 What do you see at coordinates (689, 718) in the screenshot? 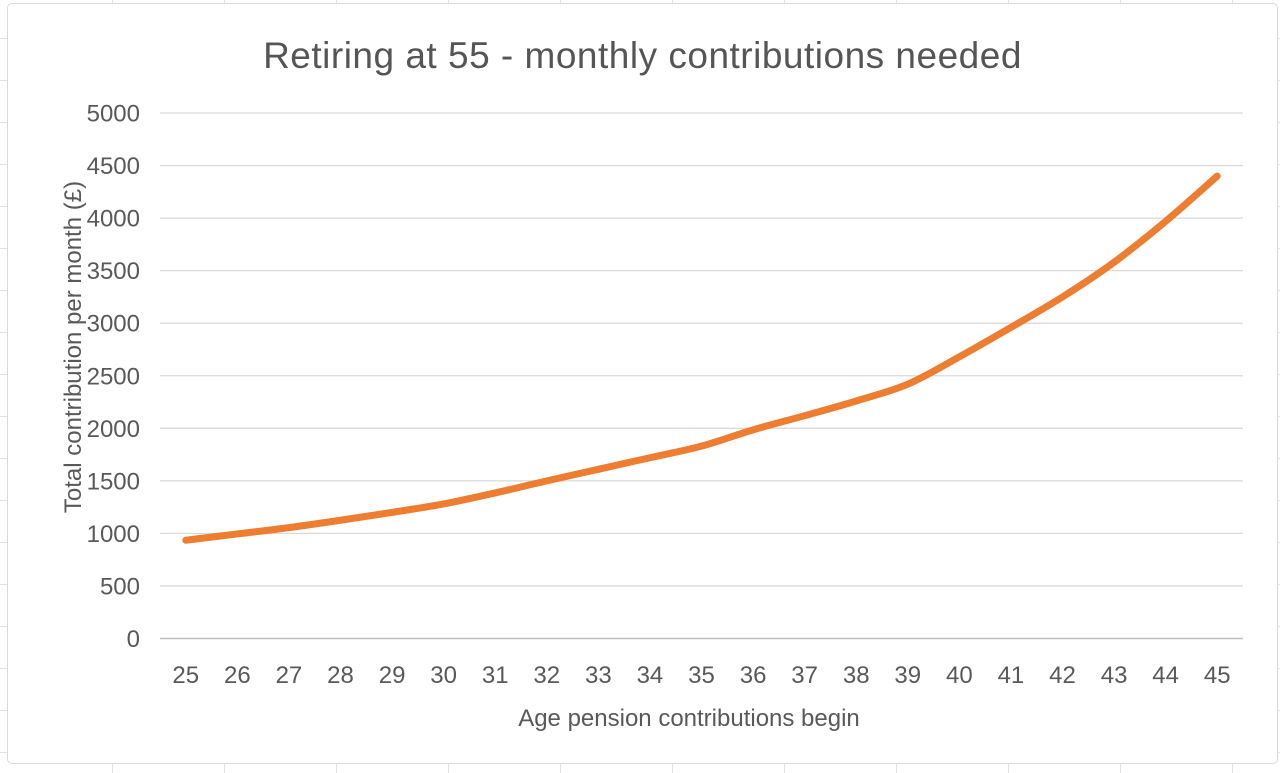
I see `x-axis-title: Age pension contributions begin` at bounding box center [689, 718].